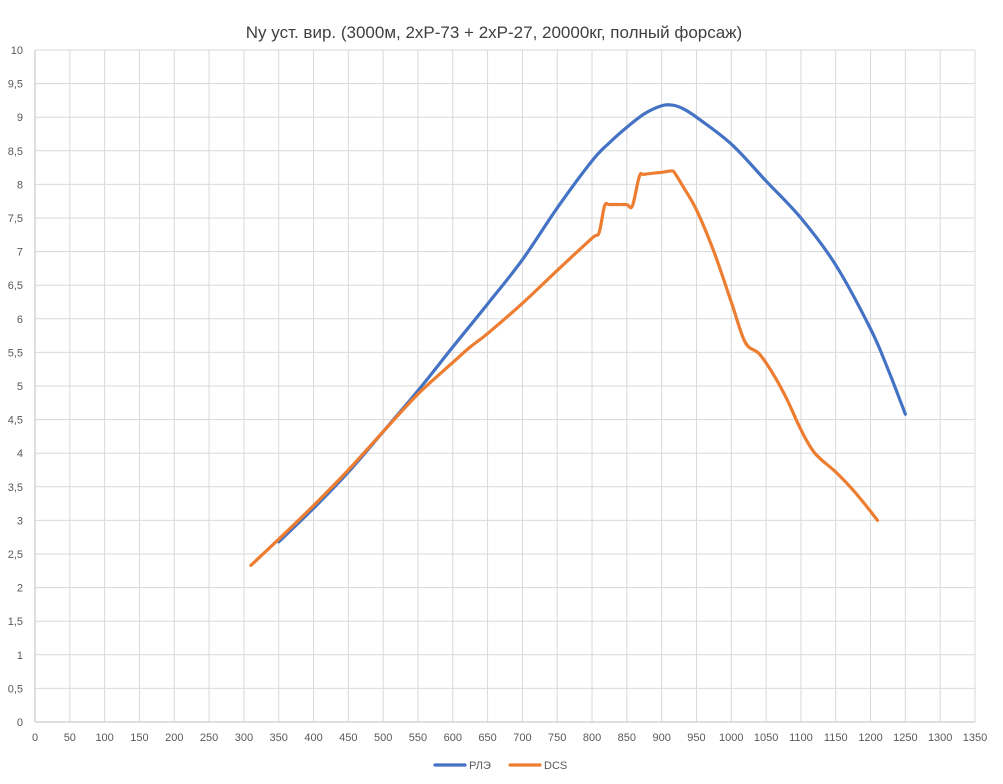 This screenshot has width=1003, height=784. What do you see at coordinates (557, 738) in the screenshot?
I see `x-tick-label: 750` at bounding box center [557, 738].